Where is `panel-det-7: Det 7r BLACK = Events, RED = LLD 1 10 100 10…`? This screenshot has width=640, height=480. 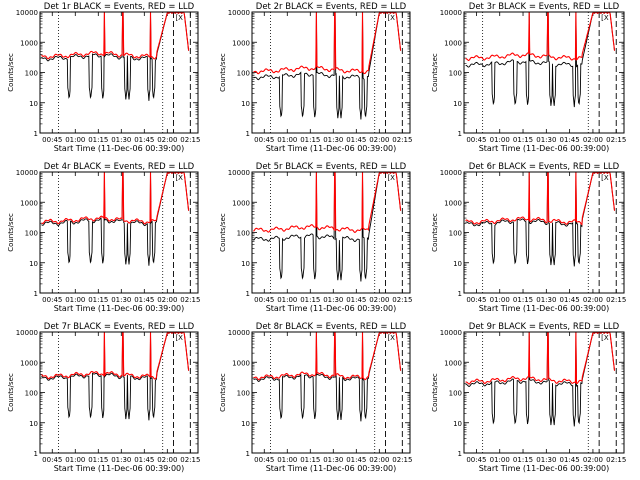 panel-det-7: Det 7r BLACK = Events, RED = LLD 1 10 100 10… is located at coordinates (103, 397).